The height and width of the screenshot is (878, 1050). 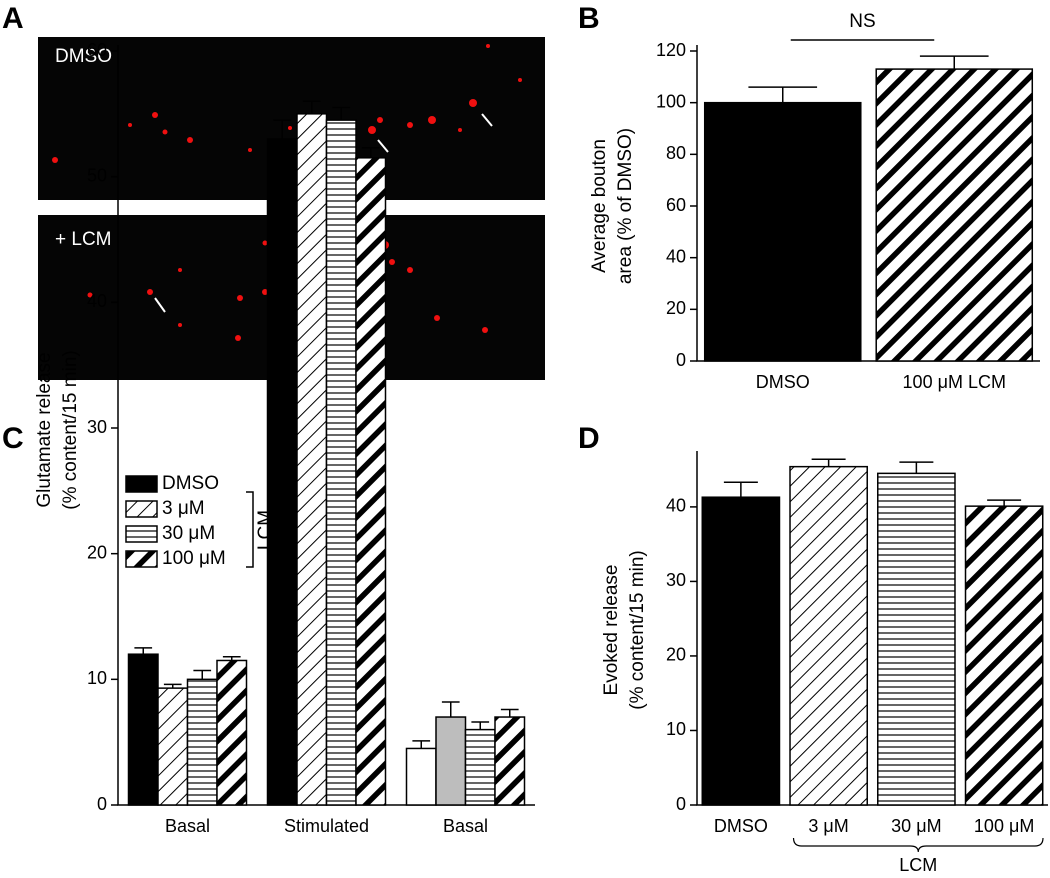 I want to click on panel-label: B, so click(x=589, y=18).